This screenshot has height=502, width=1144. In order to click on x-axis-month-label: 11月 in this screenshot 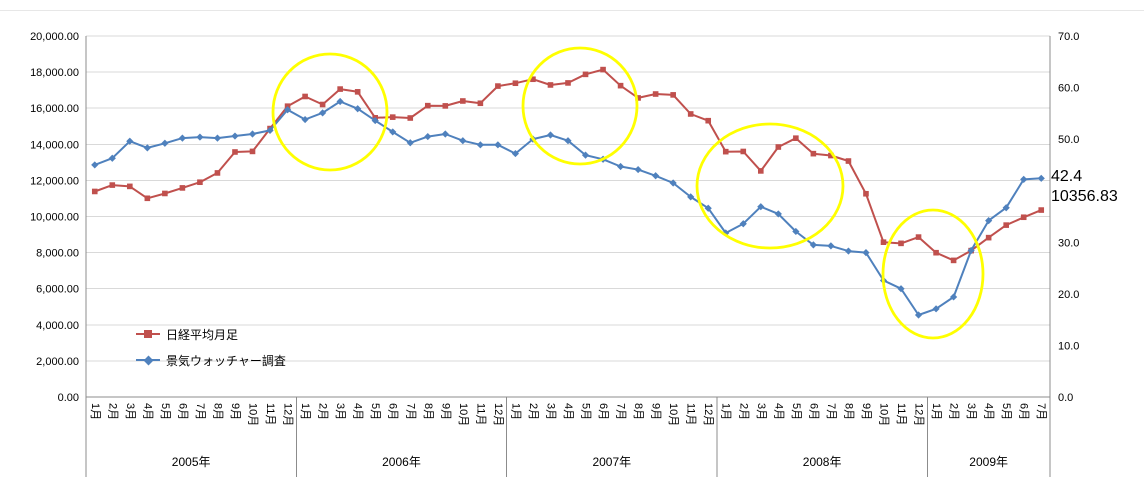, I will do `click(691, 414)`.